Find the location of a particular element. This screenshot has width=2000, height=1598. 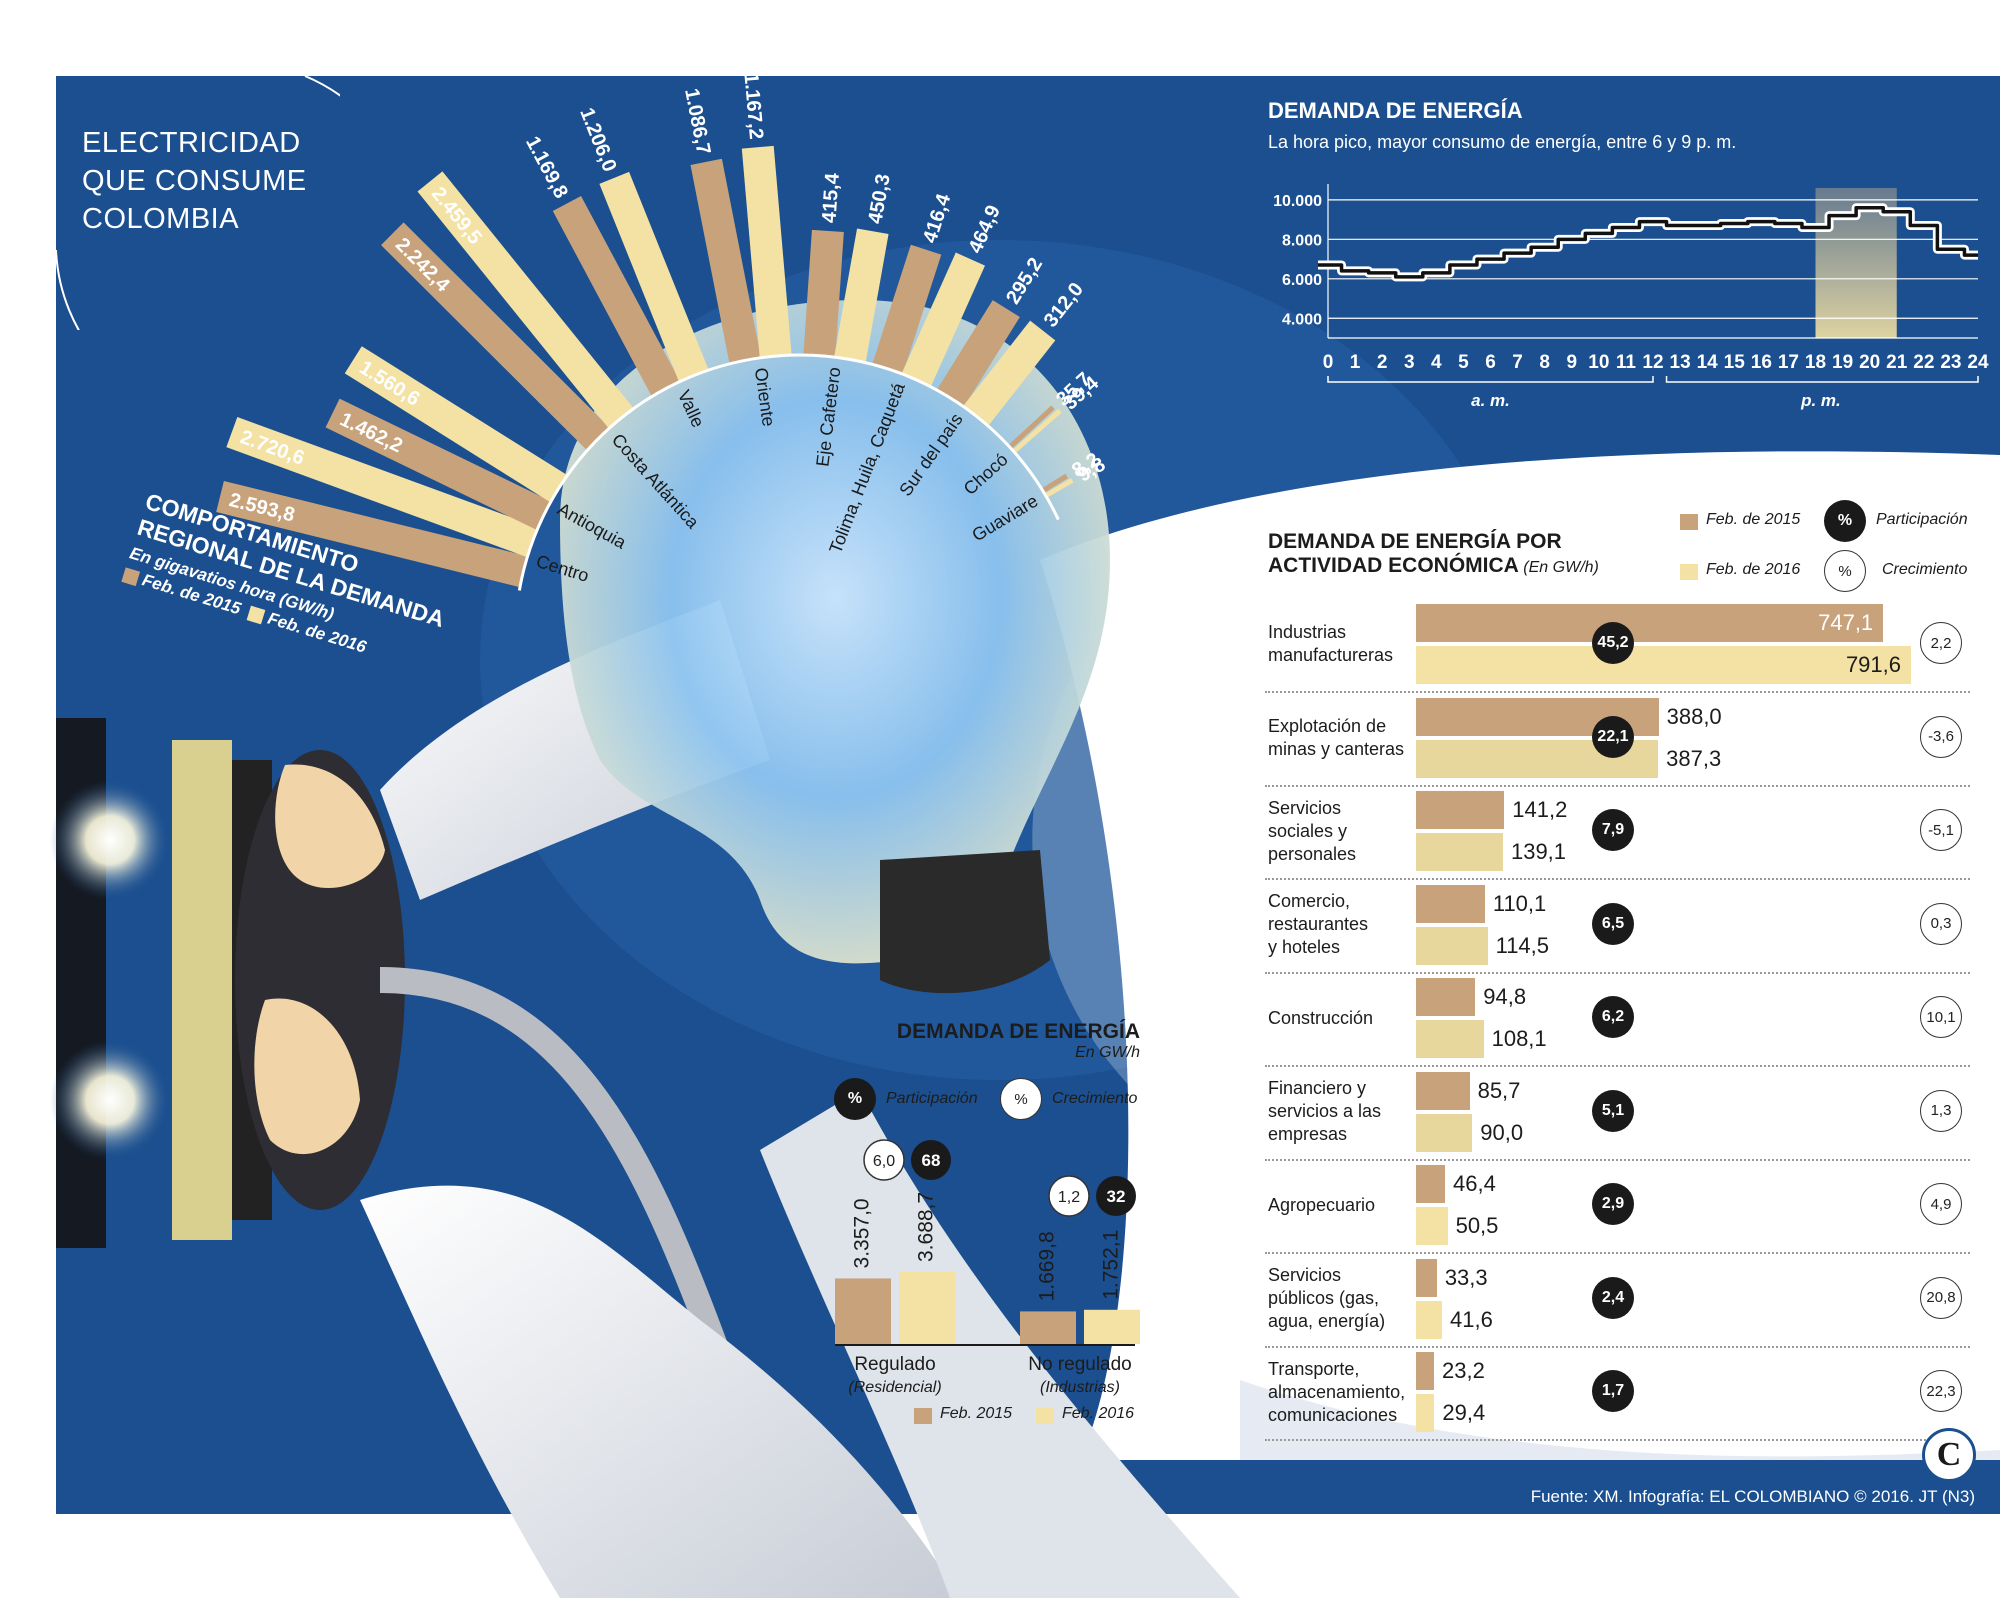

regional-value-label: 464,9 is located at coordinates (985, 229).